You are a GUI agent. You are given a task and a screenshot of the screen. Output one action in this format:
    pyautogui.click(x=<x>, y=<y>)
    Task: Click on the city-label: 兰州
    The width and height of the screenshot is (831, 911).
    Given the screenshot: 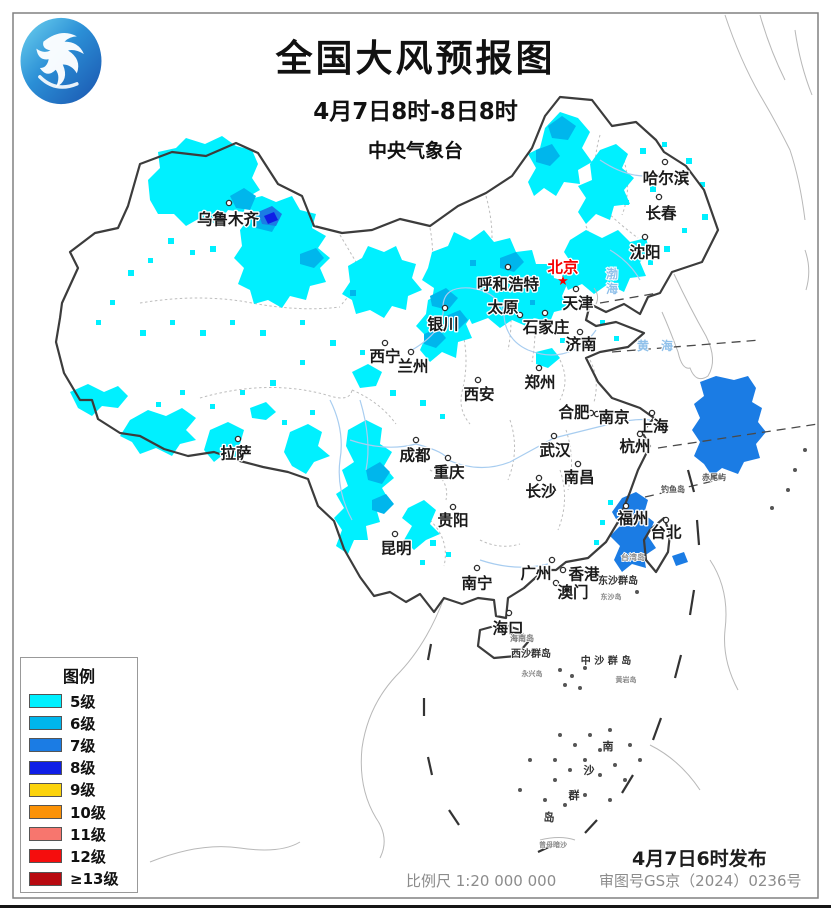 What is the action you would take?
    pyautogui.click(x=412, y=366)
    